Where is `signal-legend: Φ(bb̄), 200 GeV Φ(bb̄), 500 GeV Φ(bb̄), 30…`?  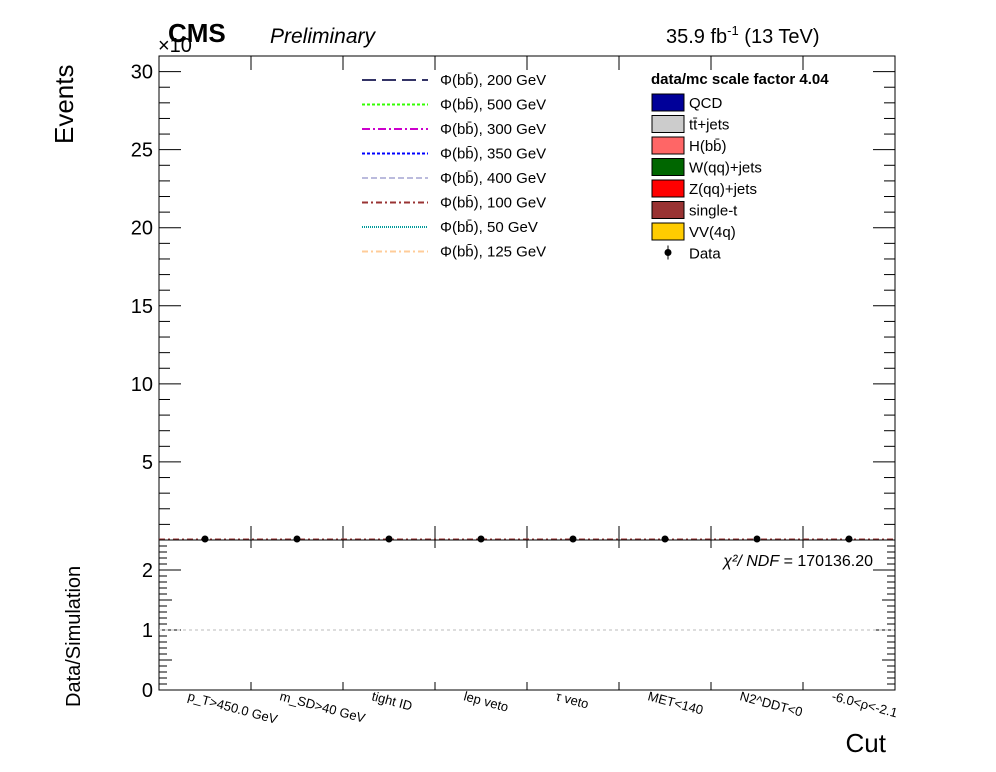 signal-legend: Φ(bb̄), 200 GeV Φ(bb̄), 500 GeV Φ(bb̄), 30… is located at coordinates (454, 166).